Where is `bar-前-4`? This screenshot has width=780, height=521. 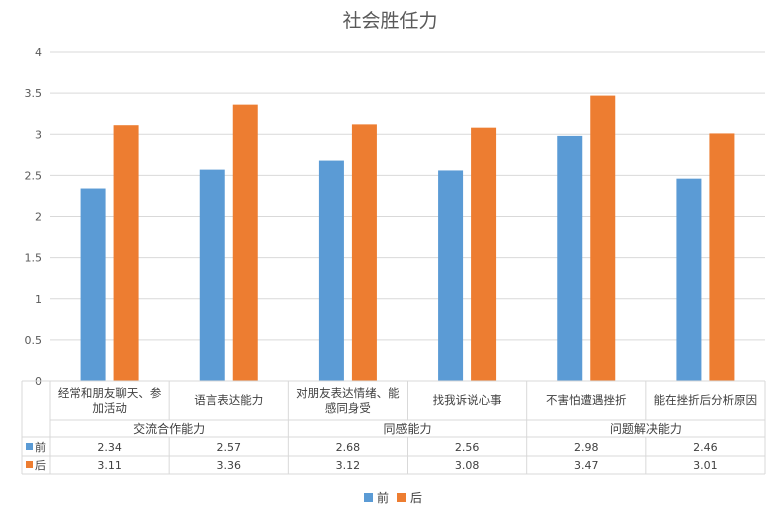 bar-前-4 is located at coordinates (570, 258).